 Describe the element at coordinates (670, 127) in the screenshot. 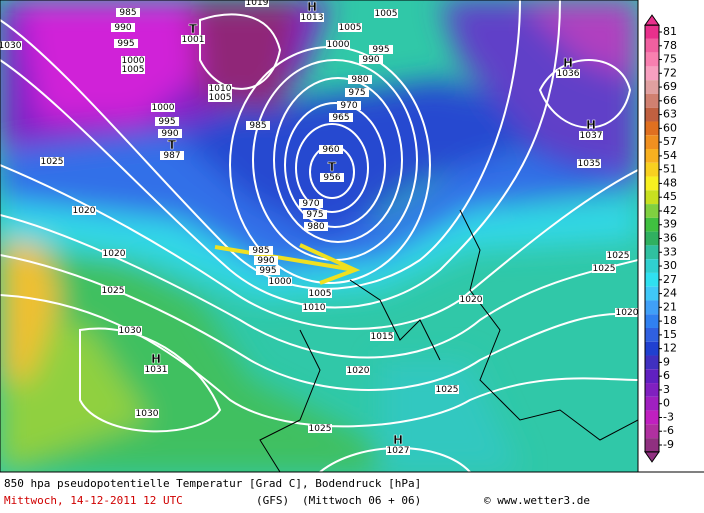

I see `colorbar-label: 60` at that location.